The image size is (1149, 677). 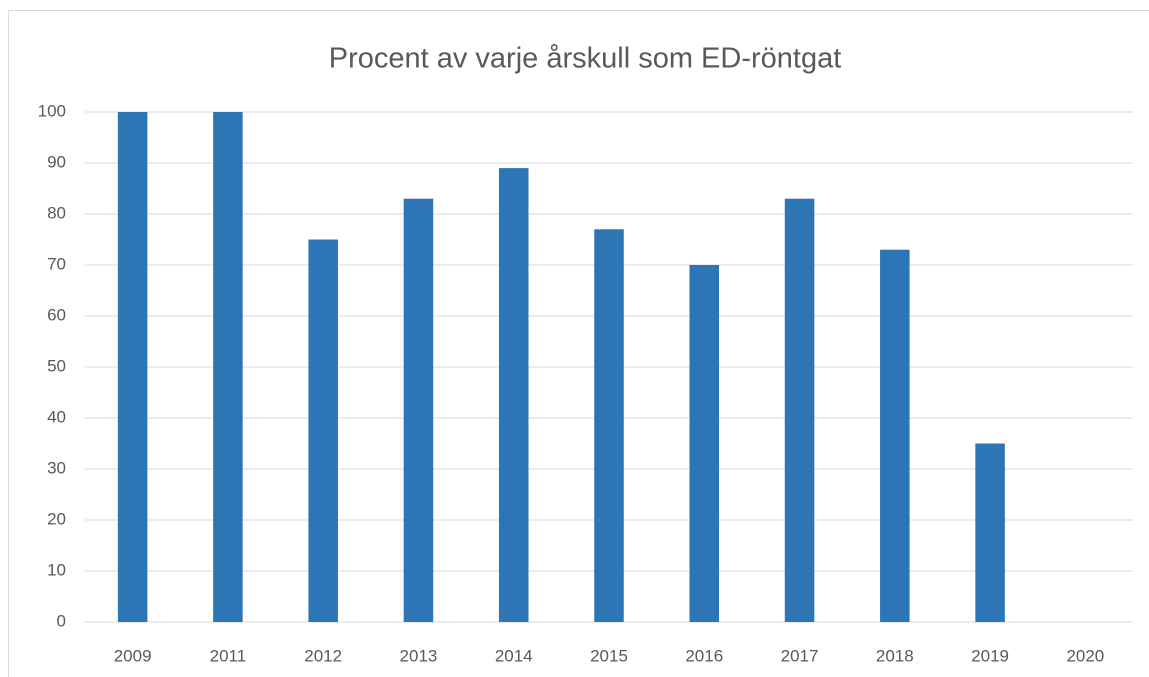 I want to click on x-tick-label: 2009, so click(x=133, y=655).